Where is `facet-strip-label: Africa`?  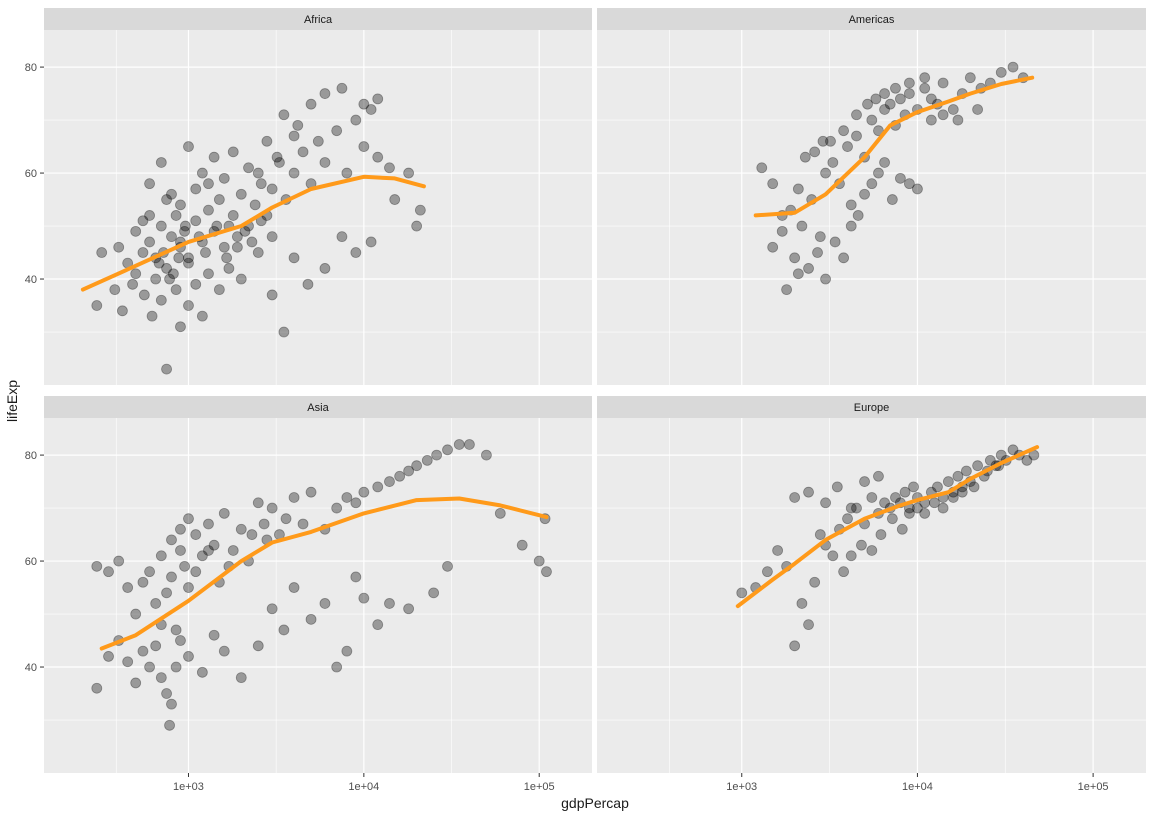
facet-strip-label: Africa is located at coordinates (318, 20).